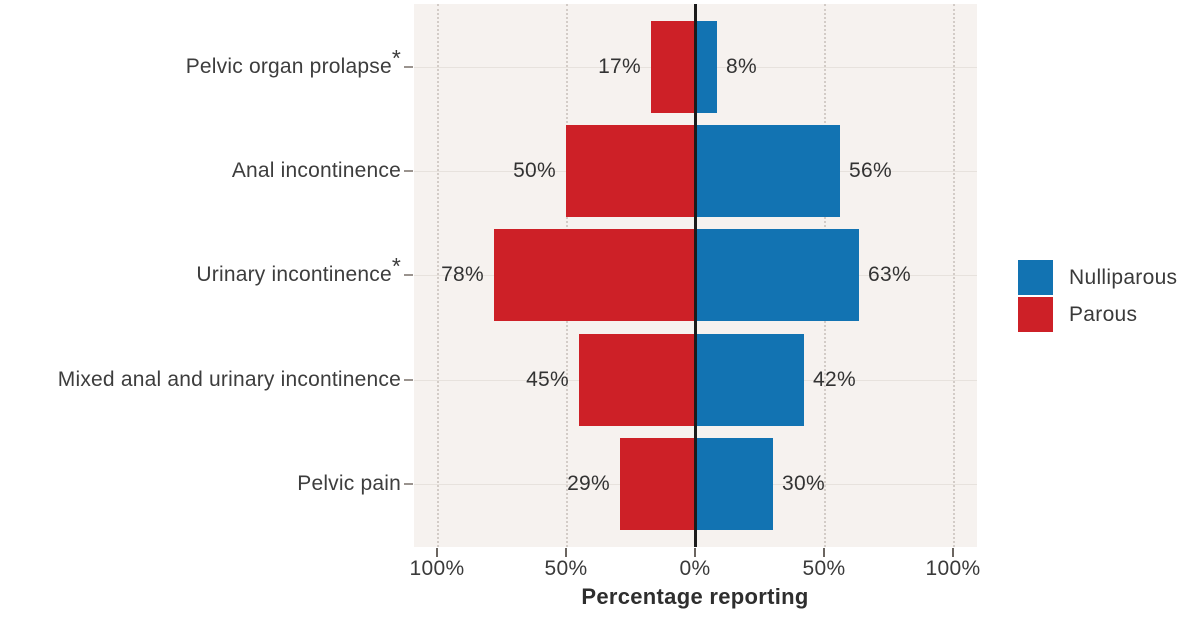 This screenshot has height=622, width=1200. What do you see at coordinates (462, 274) in the screenshot?
I see `value-label-parous-2: 78%` at bounding box center [462, 274].